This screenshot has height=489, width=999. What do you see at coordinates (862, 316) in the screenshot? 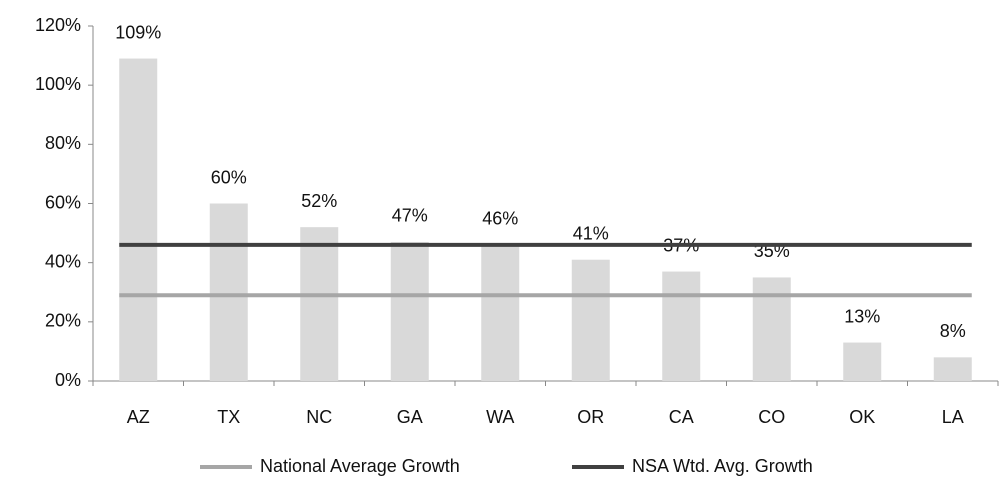
I see `data-label: 13%` at bounding box center [862, 316].